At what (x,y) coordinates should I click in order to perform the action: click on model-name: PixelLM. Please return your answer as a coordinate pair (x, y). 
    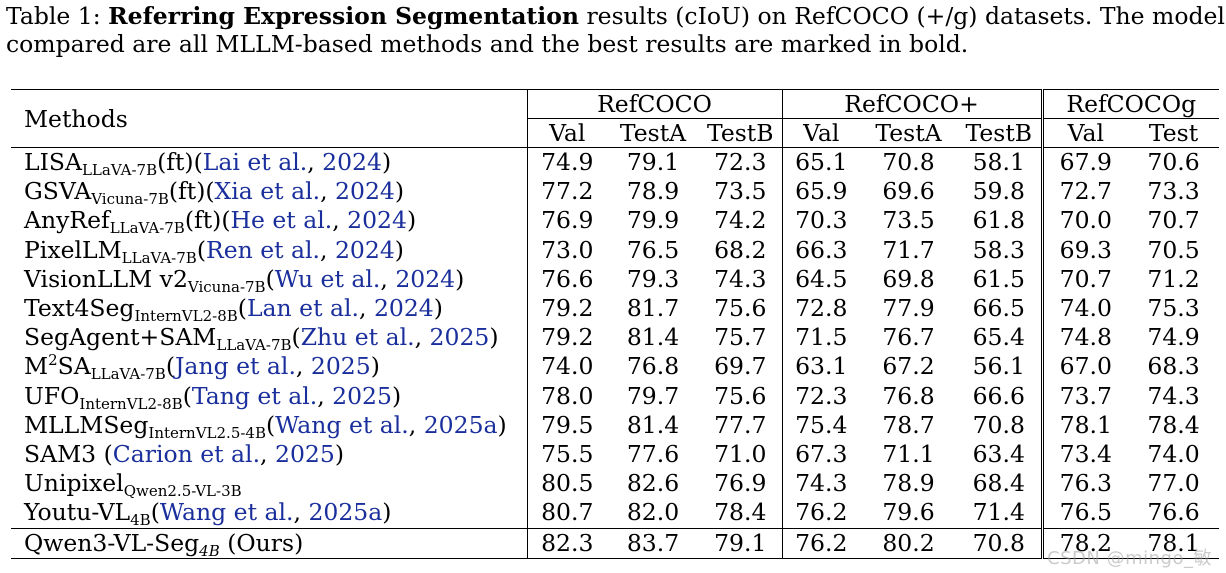
    Looking at the image, I should click on (73, 249).